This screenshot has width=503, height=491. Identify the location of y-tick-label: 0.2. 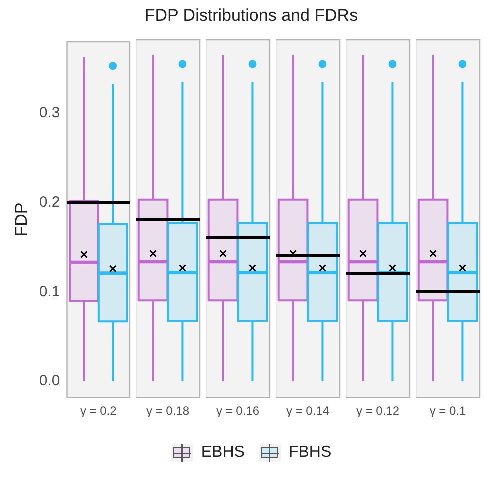
(49, 202).